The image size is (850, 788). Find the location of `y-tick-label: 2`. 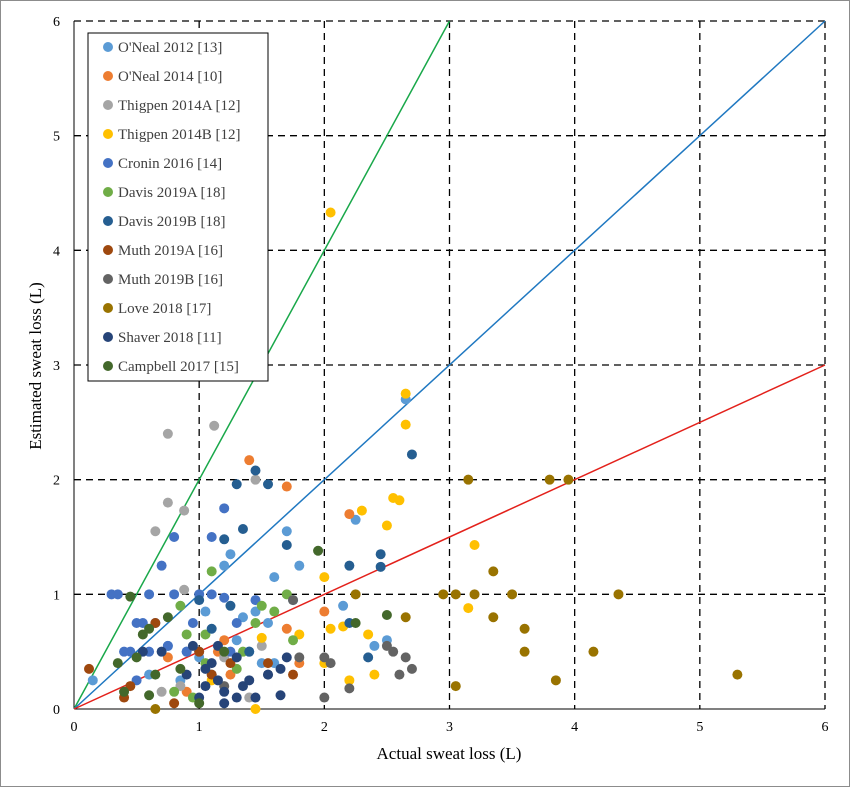

y-tick-label: 2 is located at coordinates (56, 481).